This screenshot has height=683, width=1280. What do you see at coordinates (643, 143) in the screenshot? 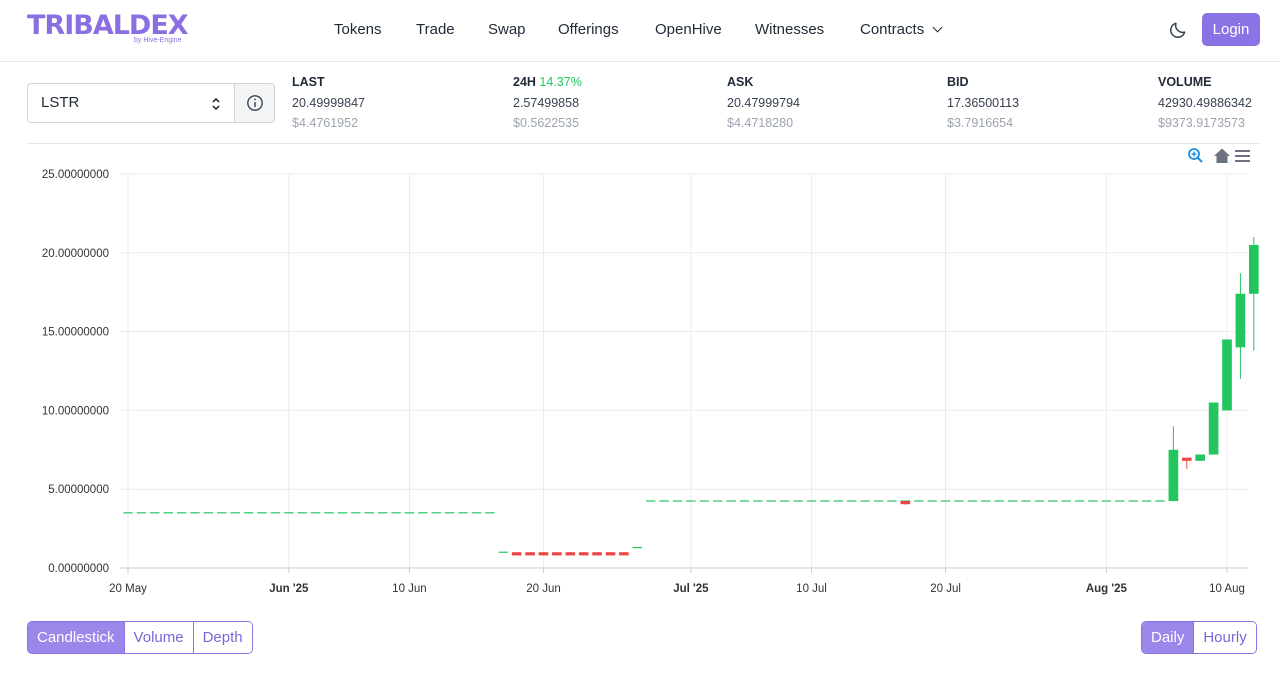
I see `stats-divider` at bounding box center [643, 143].